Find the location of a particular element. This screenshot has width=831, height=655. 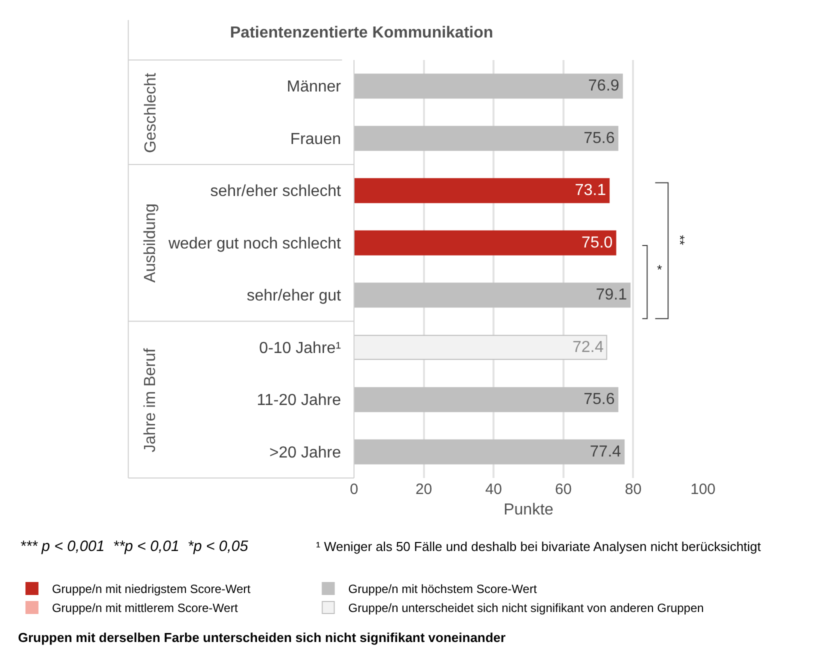

legend-label: Gruppe/n mit höchstem Score-Wert is located at coordinates (443, 589).